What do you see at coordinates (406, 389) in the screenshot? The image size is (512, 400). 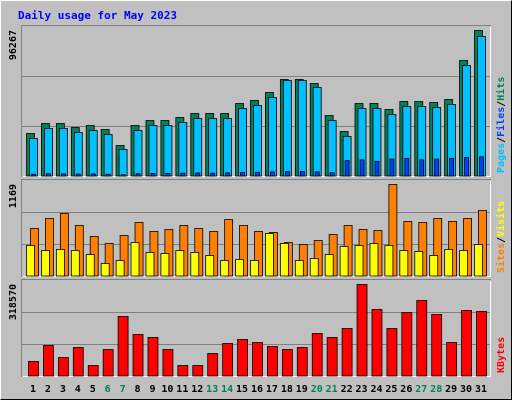 I see `x-tick-label: 26` at bounding box center [406, 389].